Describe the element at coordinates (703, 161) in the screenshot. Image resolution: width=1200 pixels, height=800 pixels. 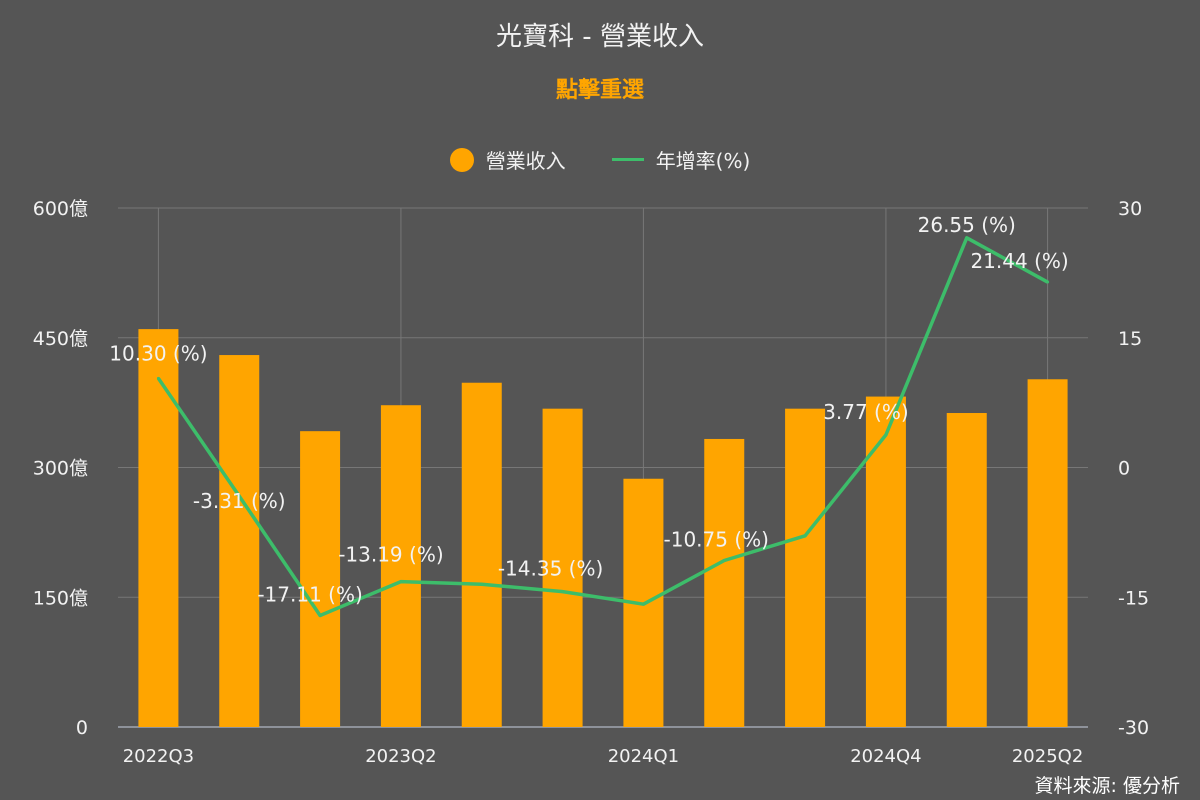
I see `legend-label: 年增率(%)` at that location.